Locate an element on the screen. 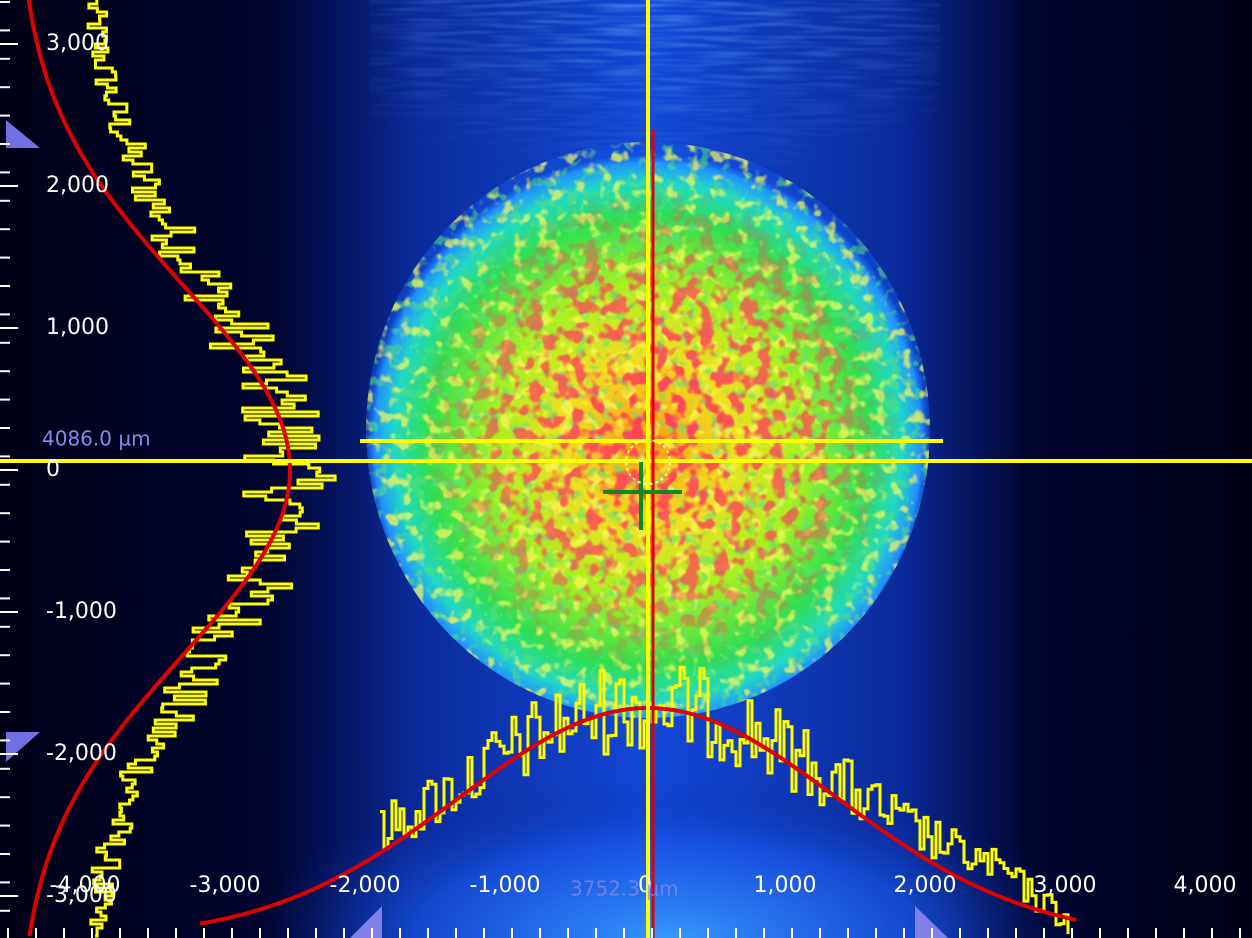 The image size is (1252, 938). y-tick-label: 1,000 is located at coordinates (77, 327).